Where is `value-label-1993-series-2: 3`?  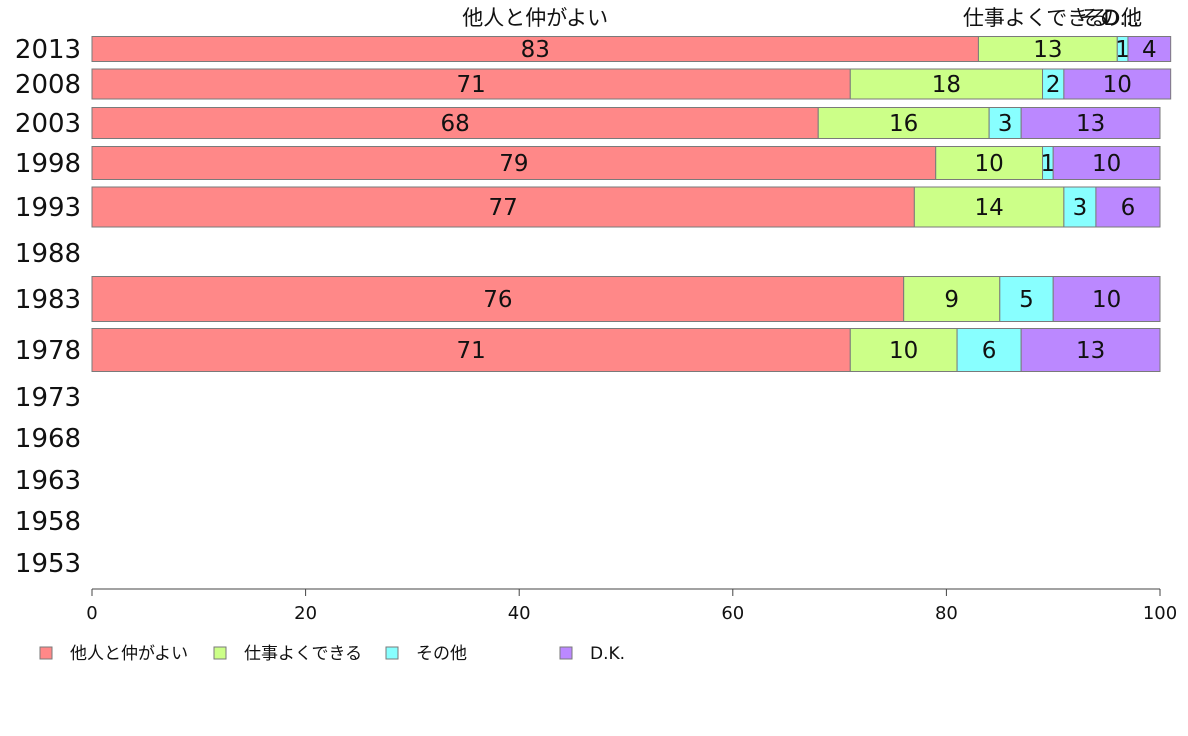 value-label-1993-series-2: 3 is located at coordinates (1080, 208).